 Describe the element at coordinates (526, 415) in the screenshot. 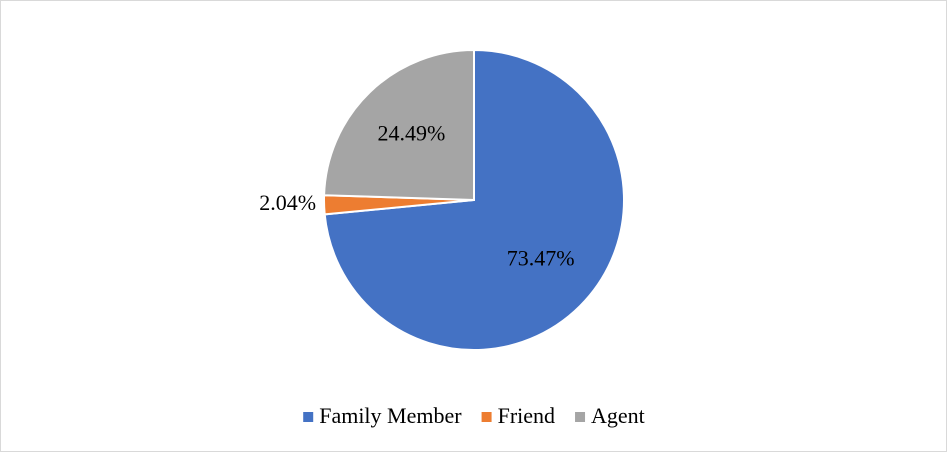

I see `legend-label: Friend` at that location.